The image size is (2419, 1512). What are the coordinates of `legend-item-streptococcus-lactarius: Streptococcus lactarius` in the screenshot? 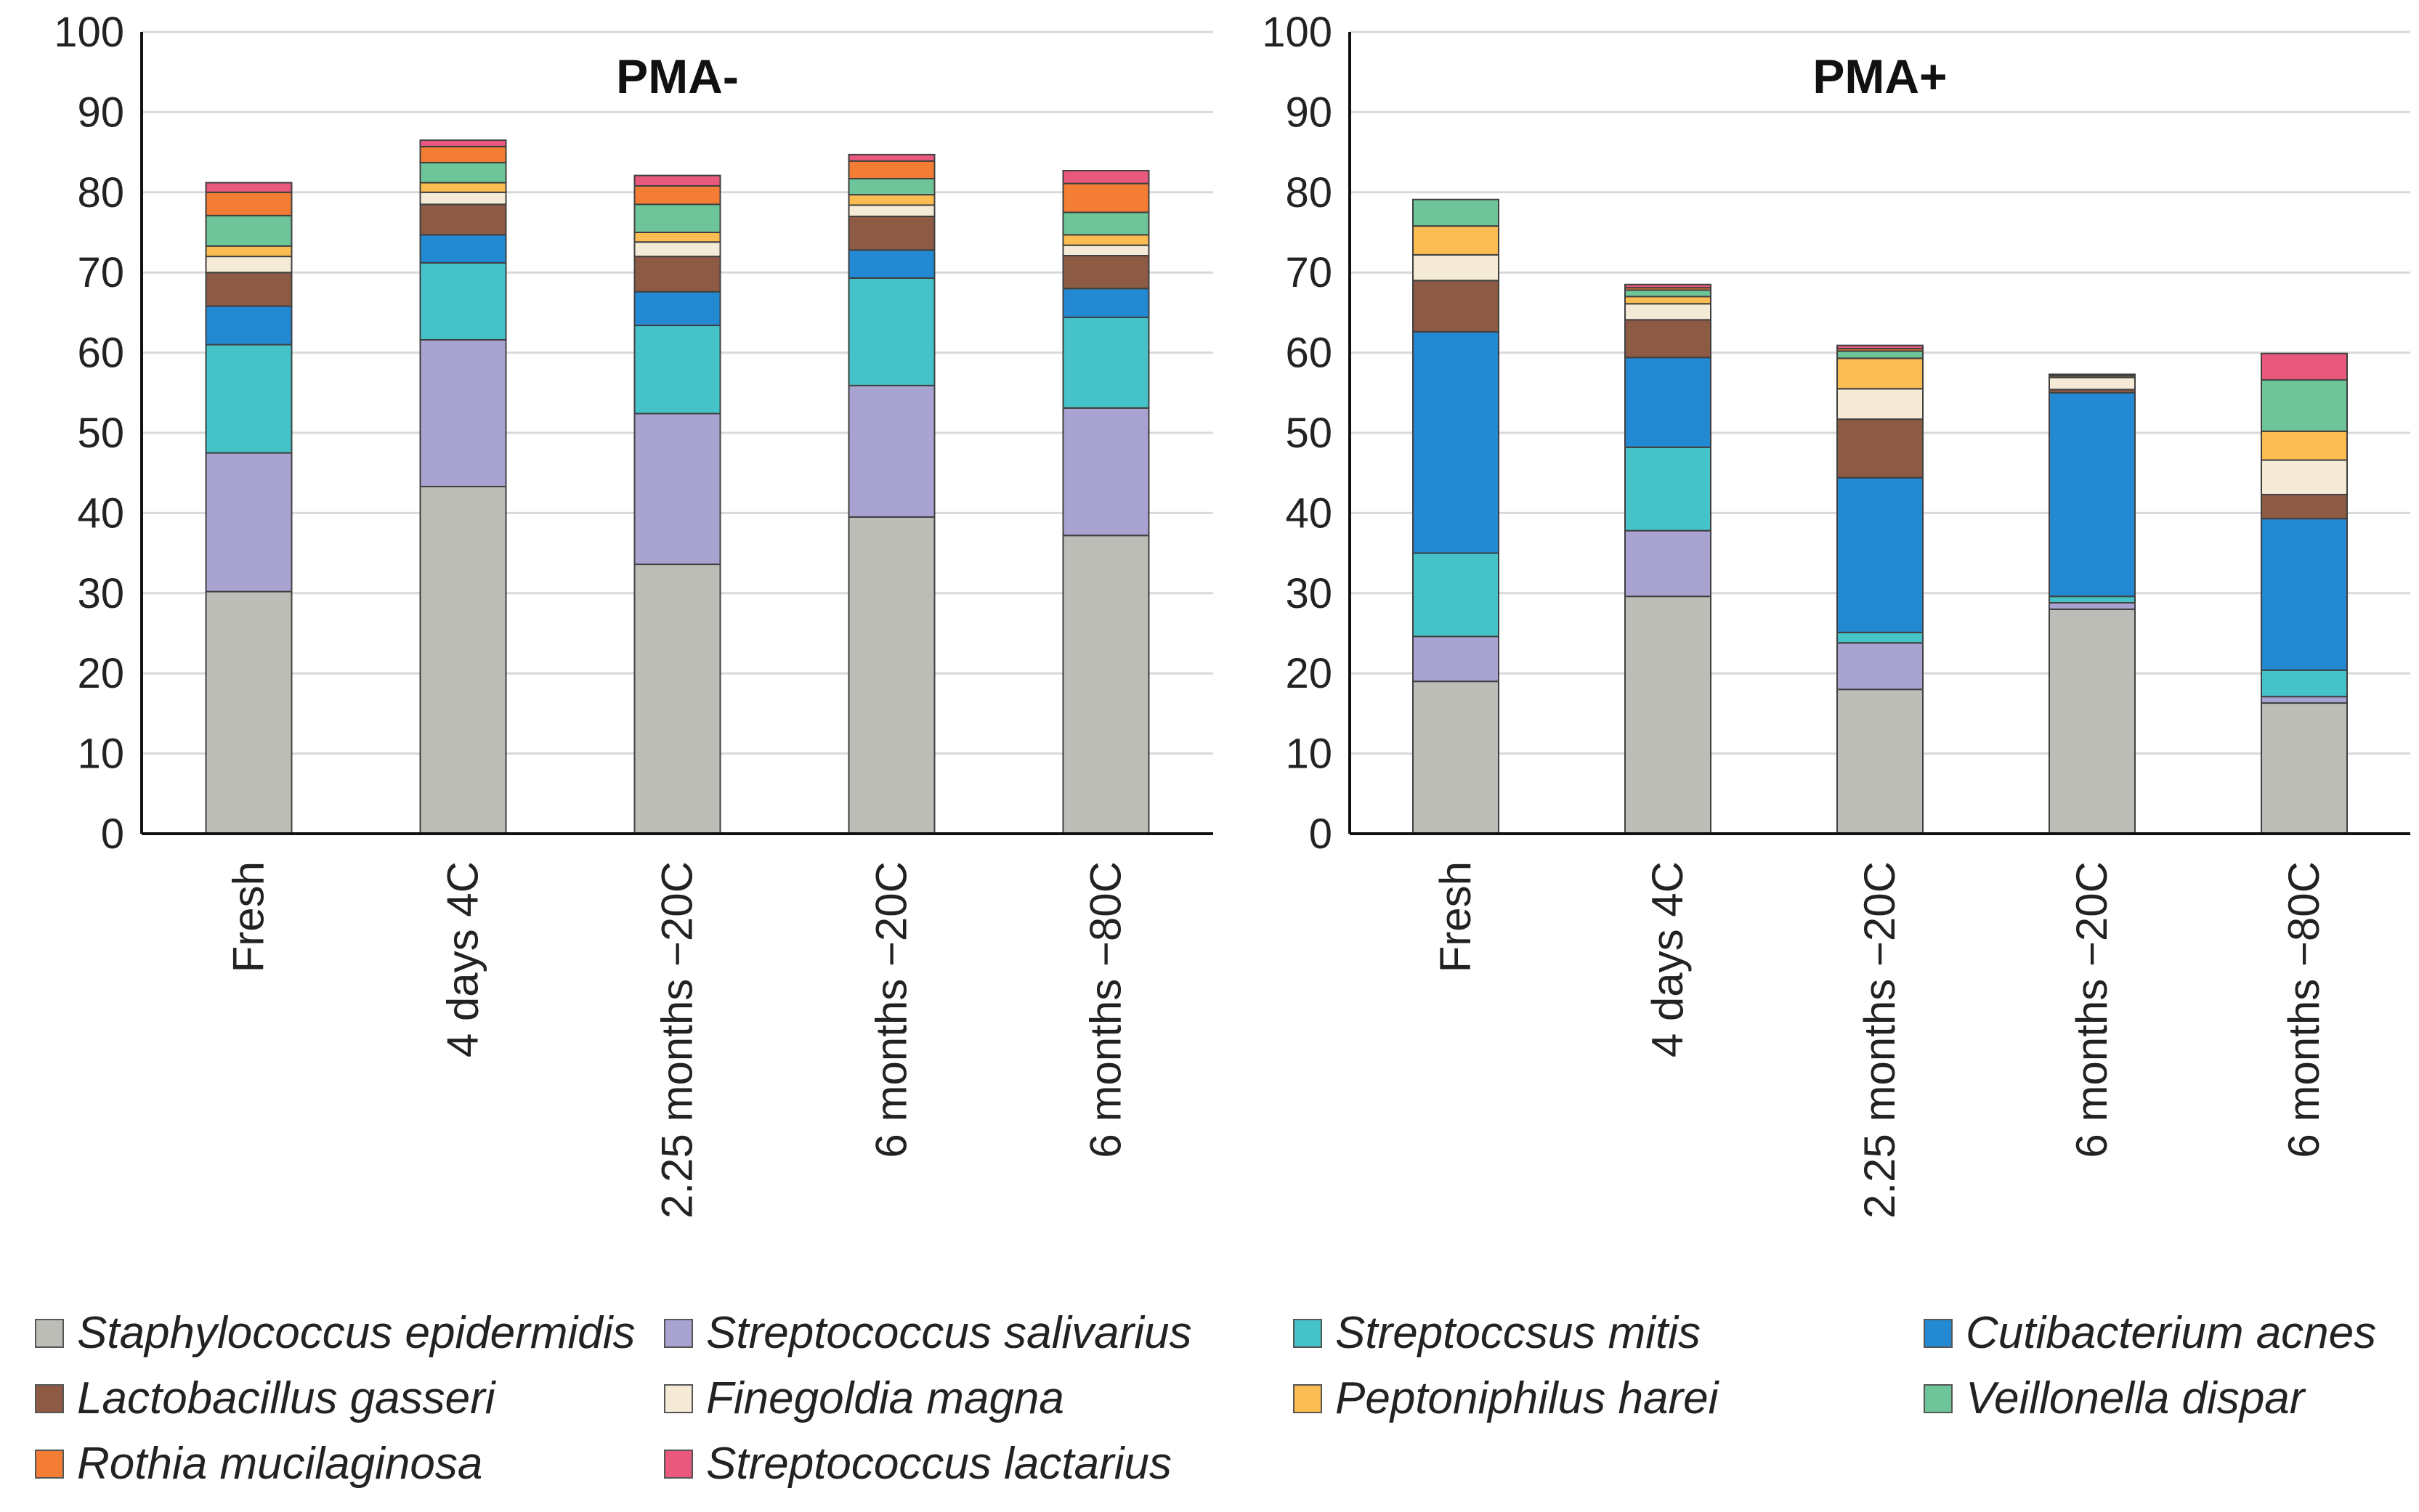 It's located at (918, 1463).